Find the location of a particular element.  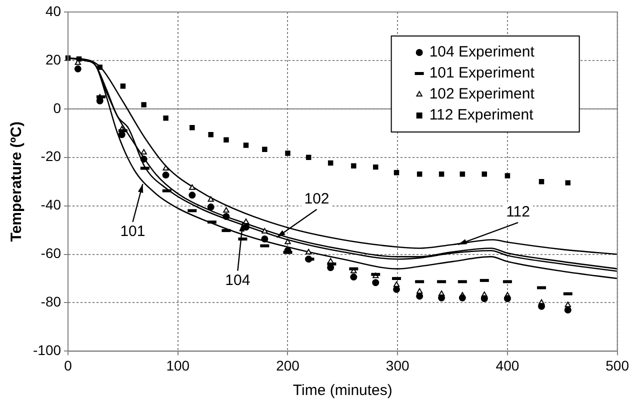

x-tick-label: 100 is located at coordinates (178, 365).